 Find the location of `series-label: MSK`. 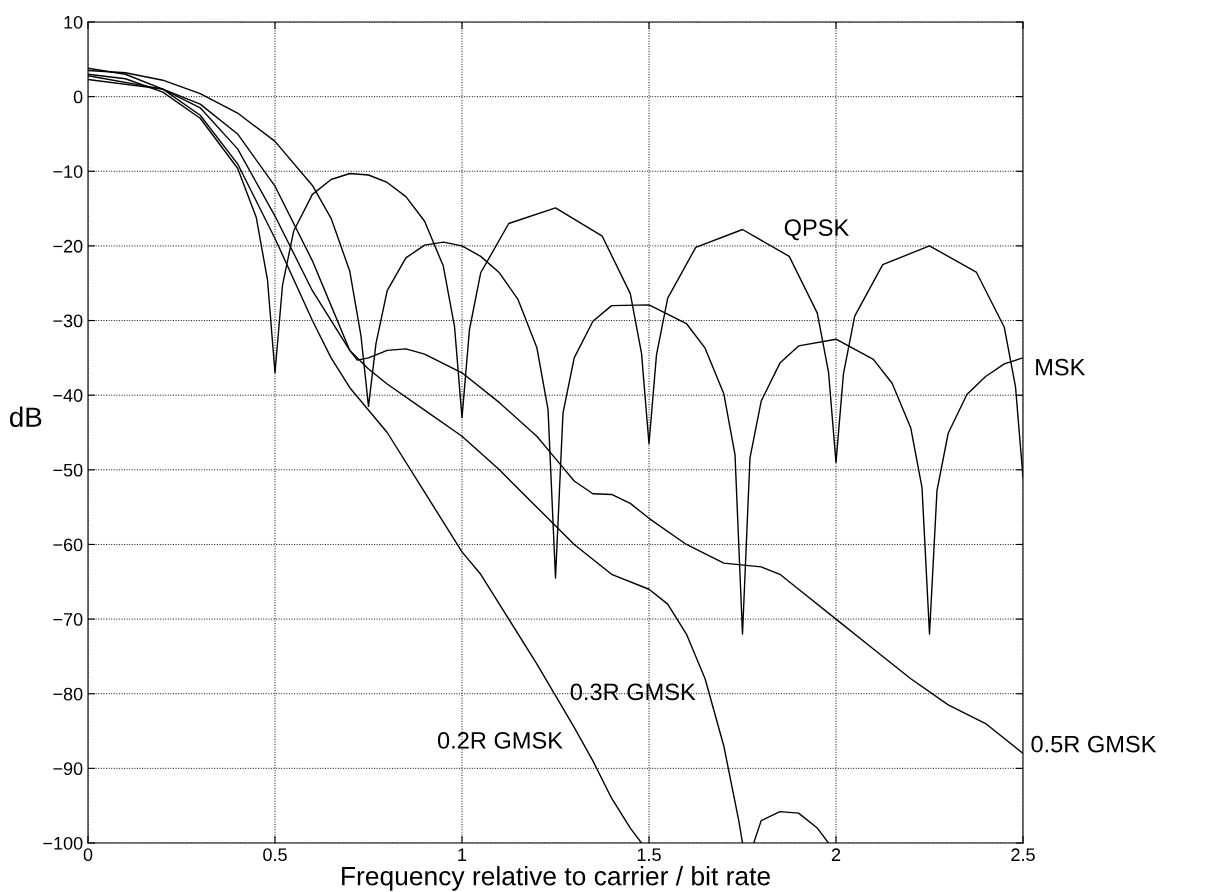

series-label: MSK is located at coordinates (1061, 367).